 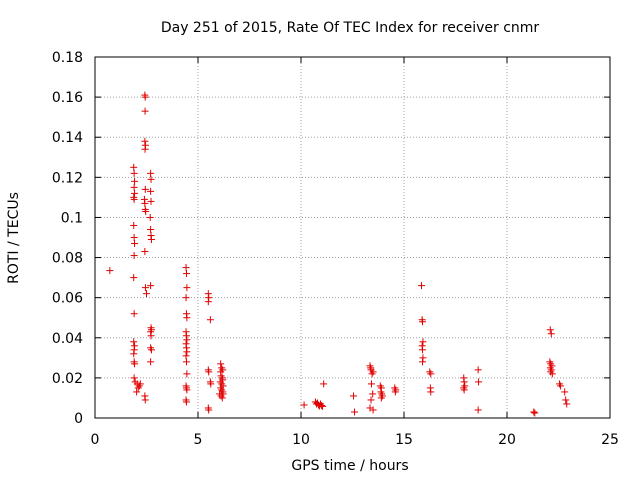 What do you see at coordinates (198, 440) in the screenshot?
I see `x-tick-label: 5` at bounding box center [198, 440].